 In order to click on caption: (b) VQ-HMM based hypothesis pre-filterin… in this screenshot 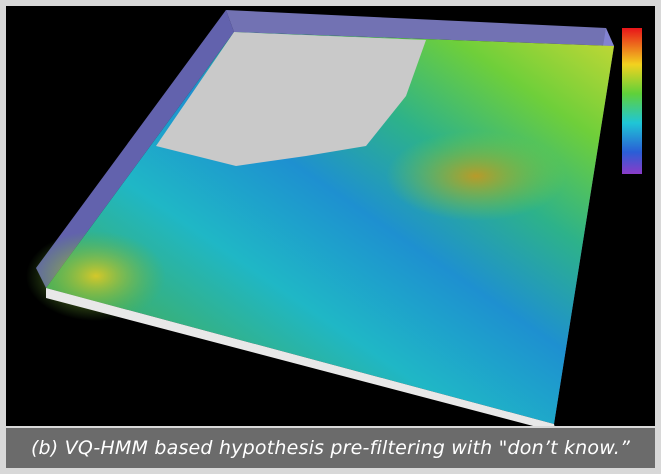, I will do `click(330, 448)`.